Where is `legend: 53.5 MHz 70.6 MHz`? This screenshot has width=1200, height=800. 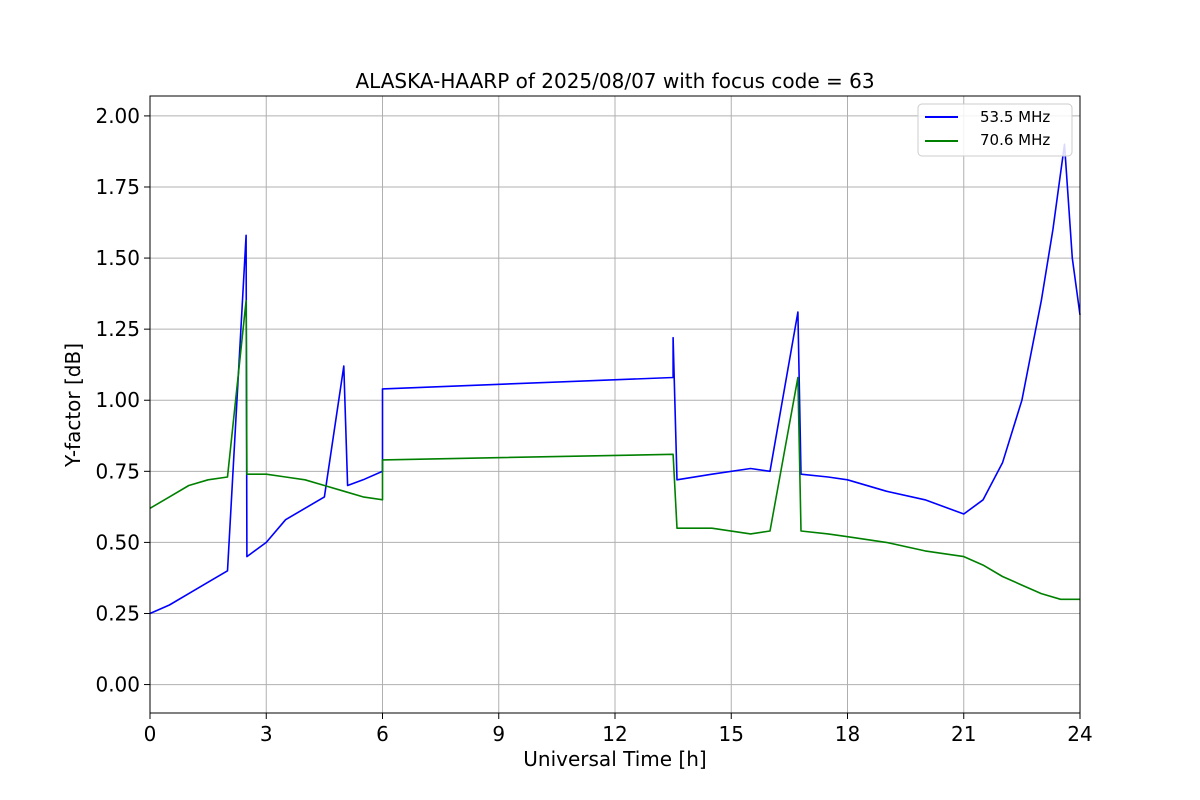 legend: 53.5 MHz 70.6 MHz is located at coordinates (995, 130).